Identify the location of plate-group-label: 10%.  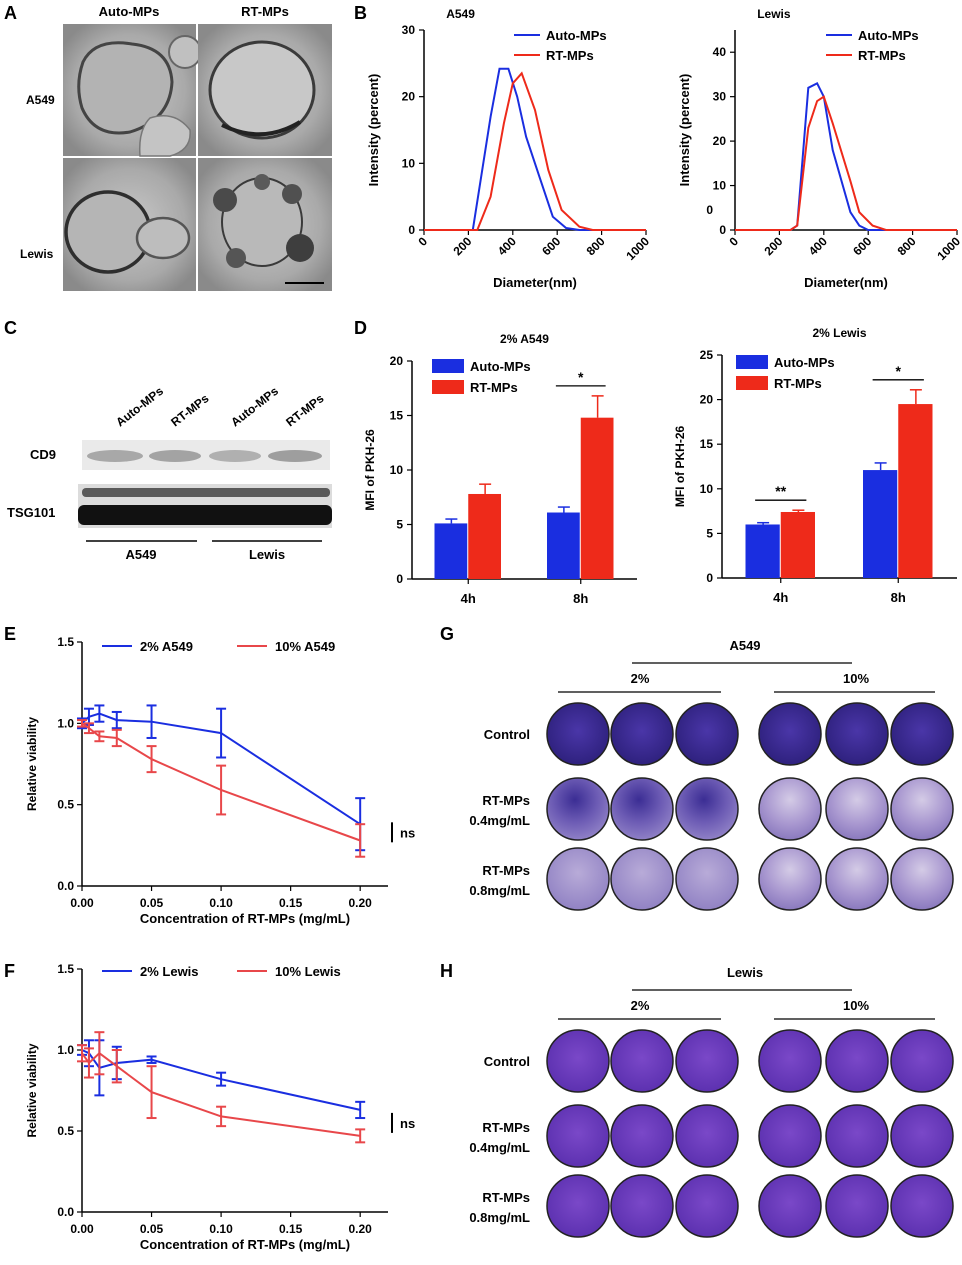
(856, 678).